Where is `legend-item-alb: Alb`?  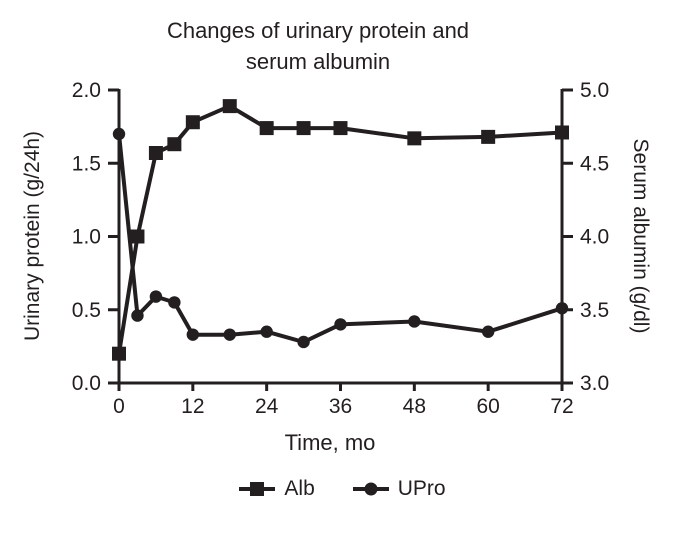
legend-item-alb: Alb is located at coordinates (277, 489).